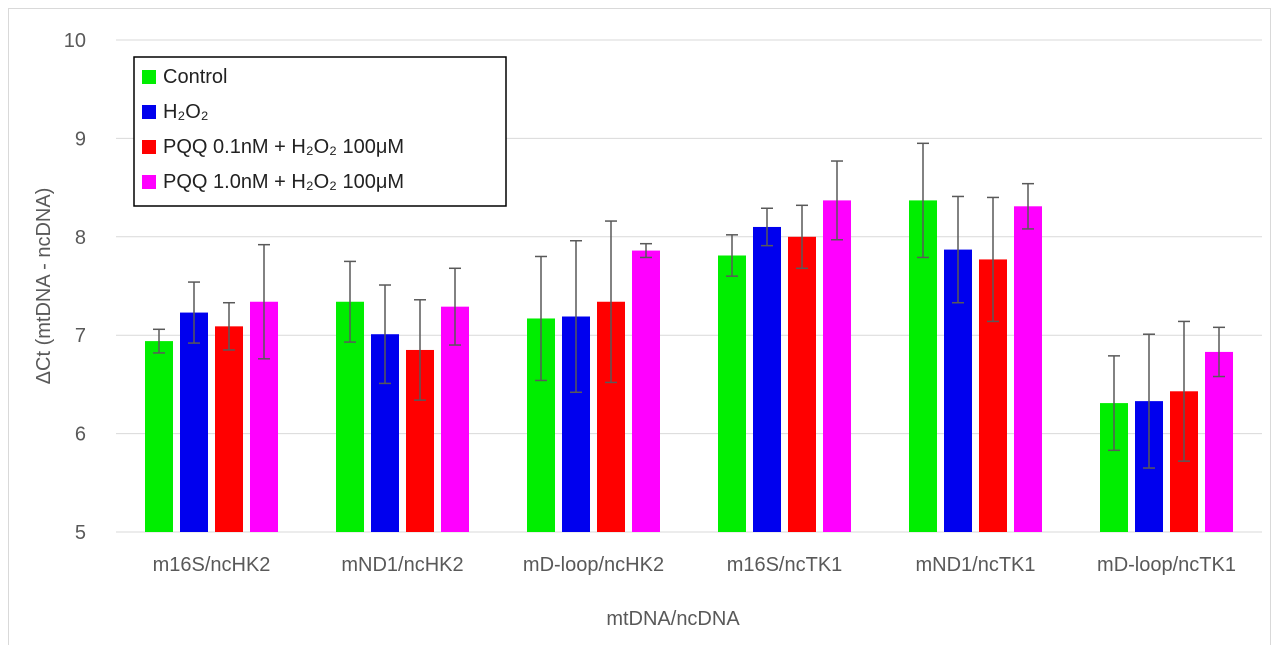  Describe the element at coordinates (283, 182) in the screenshot. I see `legend-entry: PQQ 1.0nM + H₂O₂ 100μM` at that location.